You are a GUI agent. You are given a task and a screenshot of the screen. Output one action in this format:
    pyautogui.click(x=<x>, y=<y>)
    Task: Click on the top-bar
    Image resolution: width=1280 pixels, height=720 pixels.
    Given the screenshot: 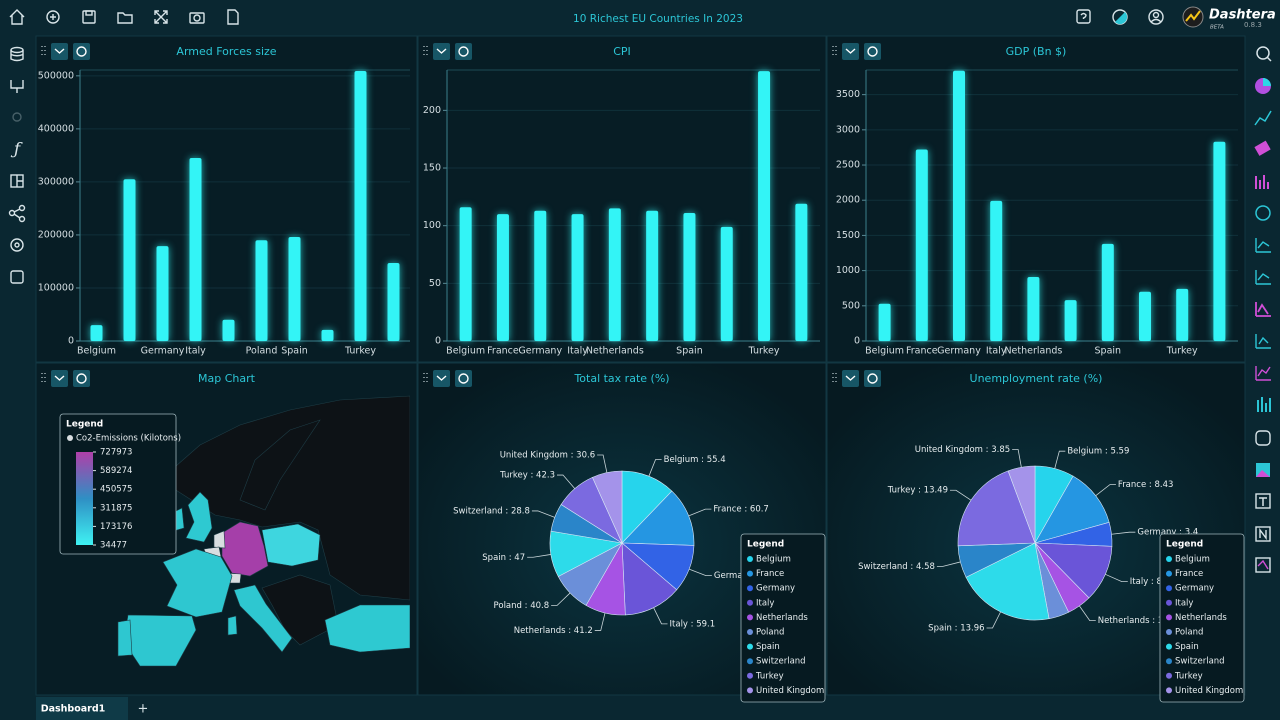 What is the action you would take?
    pyautogui.click(x=640, y=18)
    